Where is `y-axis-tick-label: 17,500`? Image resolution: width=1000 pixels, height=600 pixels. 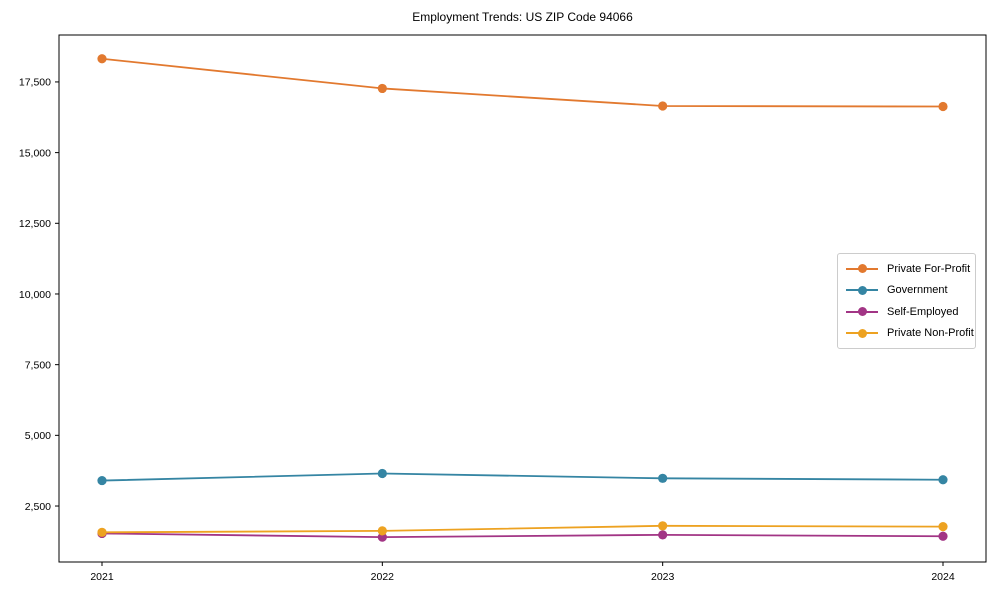 y-axis-tick-label: 17,500 is located at coordinates (35, 83).